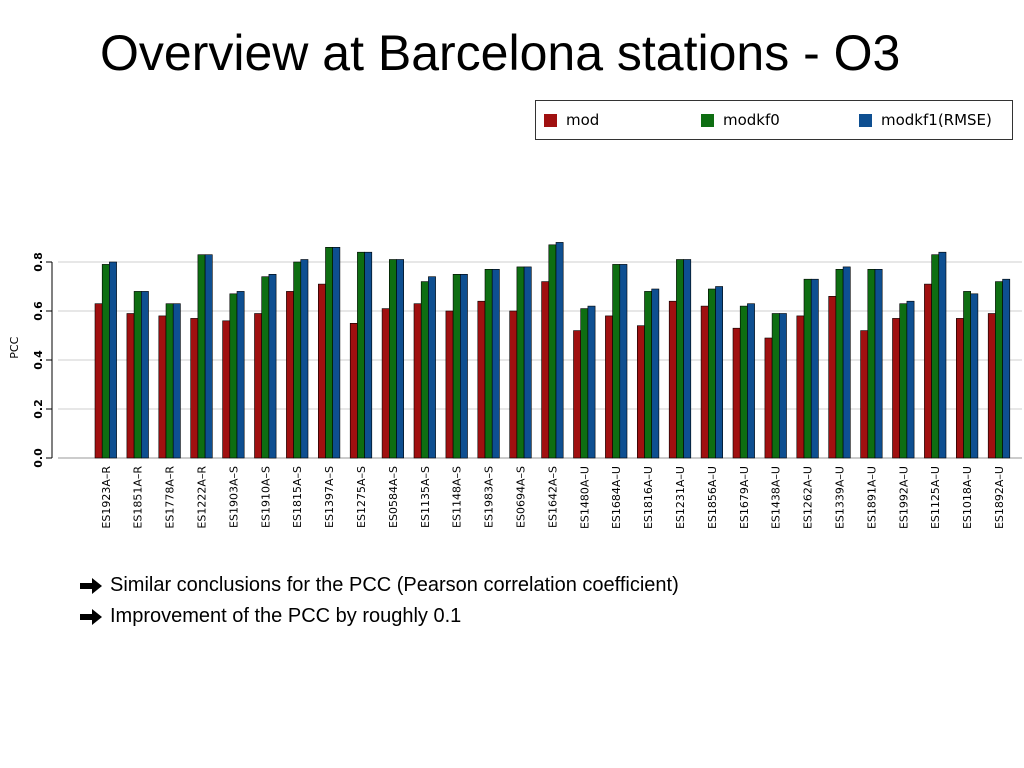 Image resolution: width=1024 pixels, height=768 pixels. What do you see at coordinates (14, 347) in the screenshot?
I see `y-axis-label: PCC` at bounding box center [14, 347].